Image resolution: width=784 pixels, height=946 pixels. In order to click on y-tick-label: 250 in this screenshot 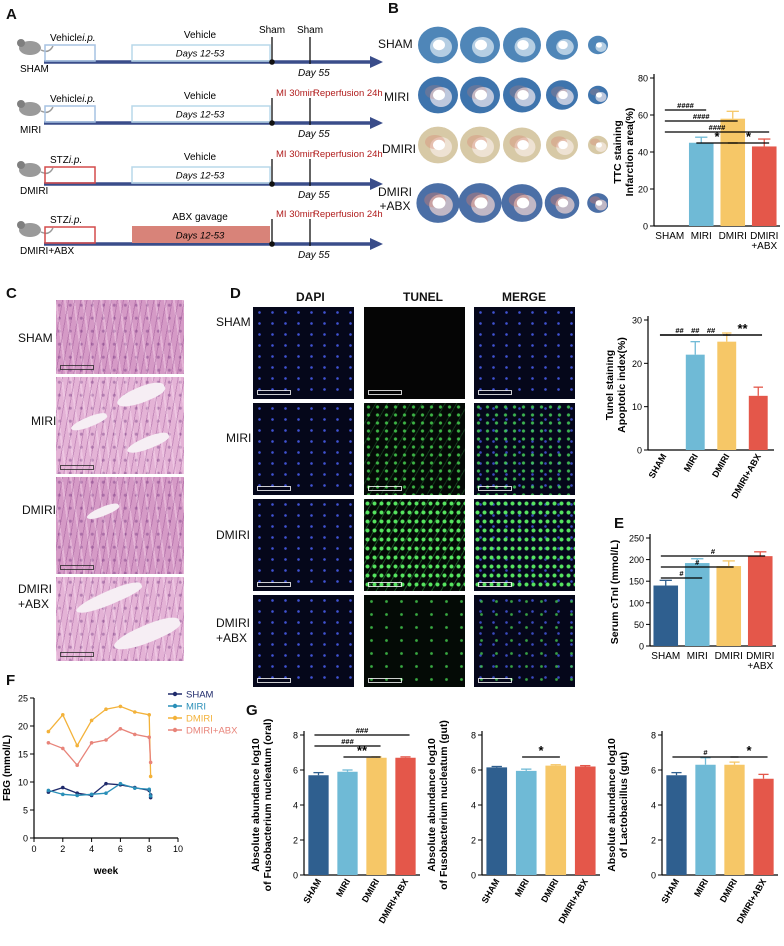, I will do `click(636, 539)`.